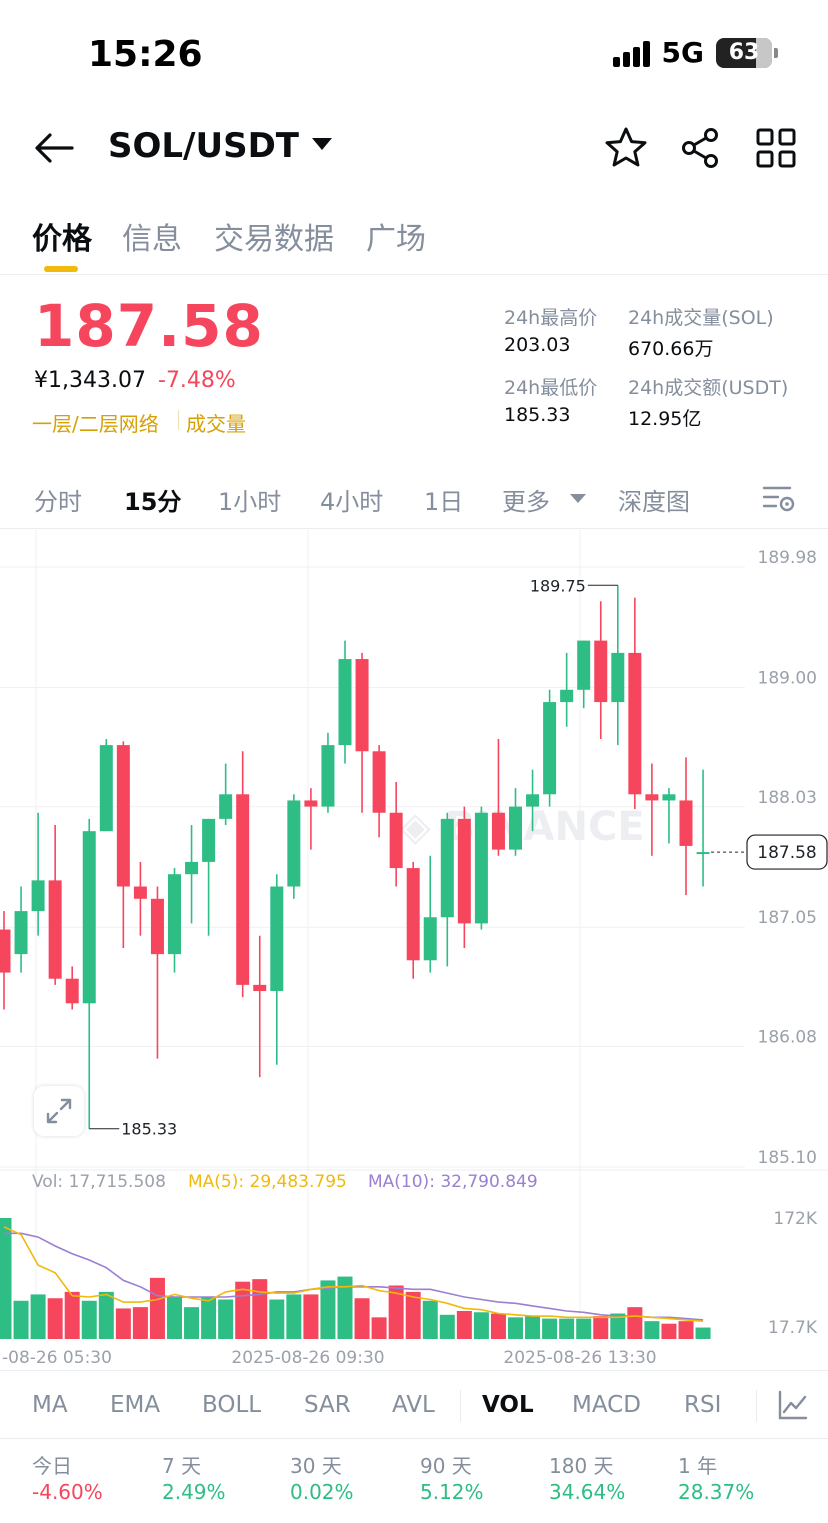  What do you see at coordinates (626, 148) in the screenshot?
I see `star-icon` at bounding box center [626, 148].